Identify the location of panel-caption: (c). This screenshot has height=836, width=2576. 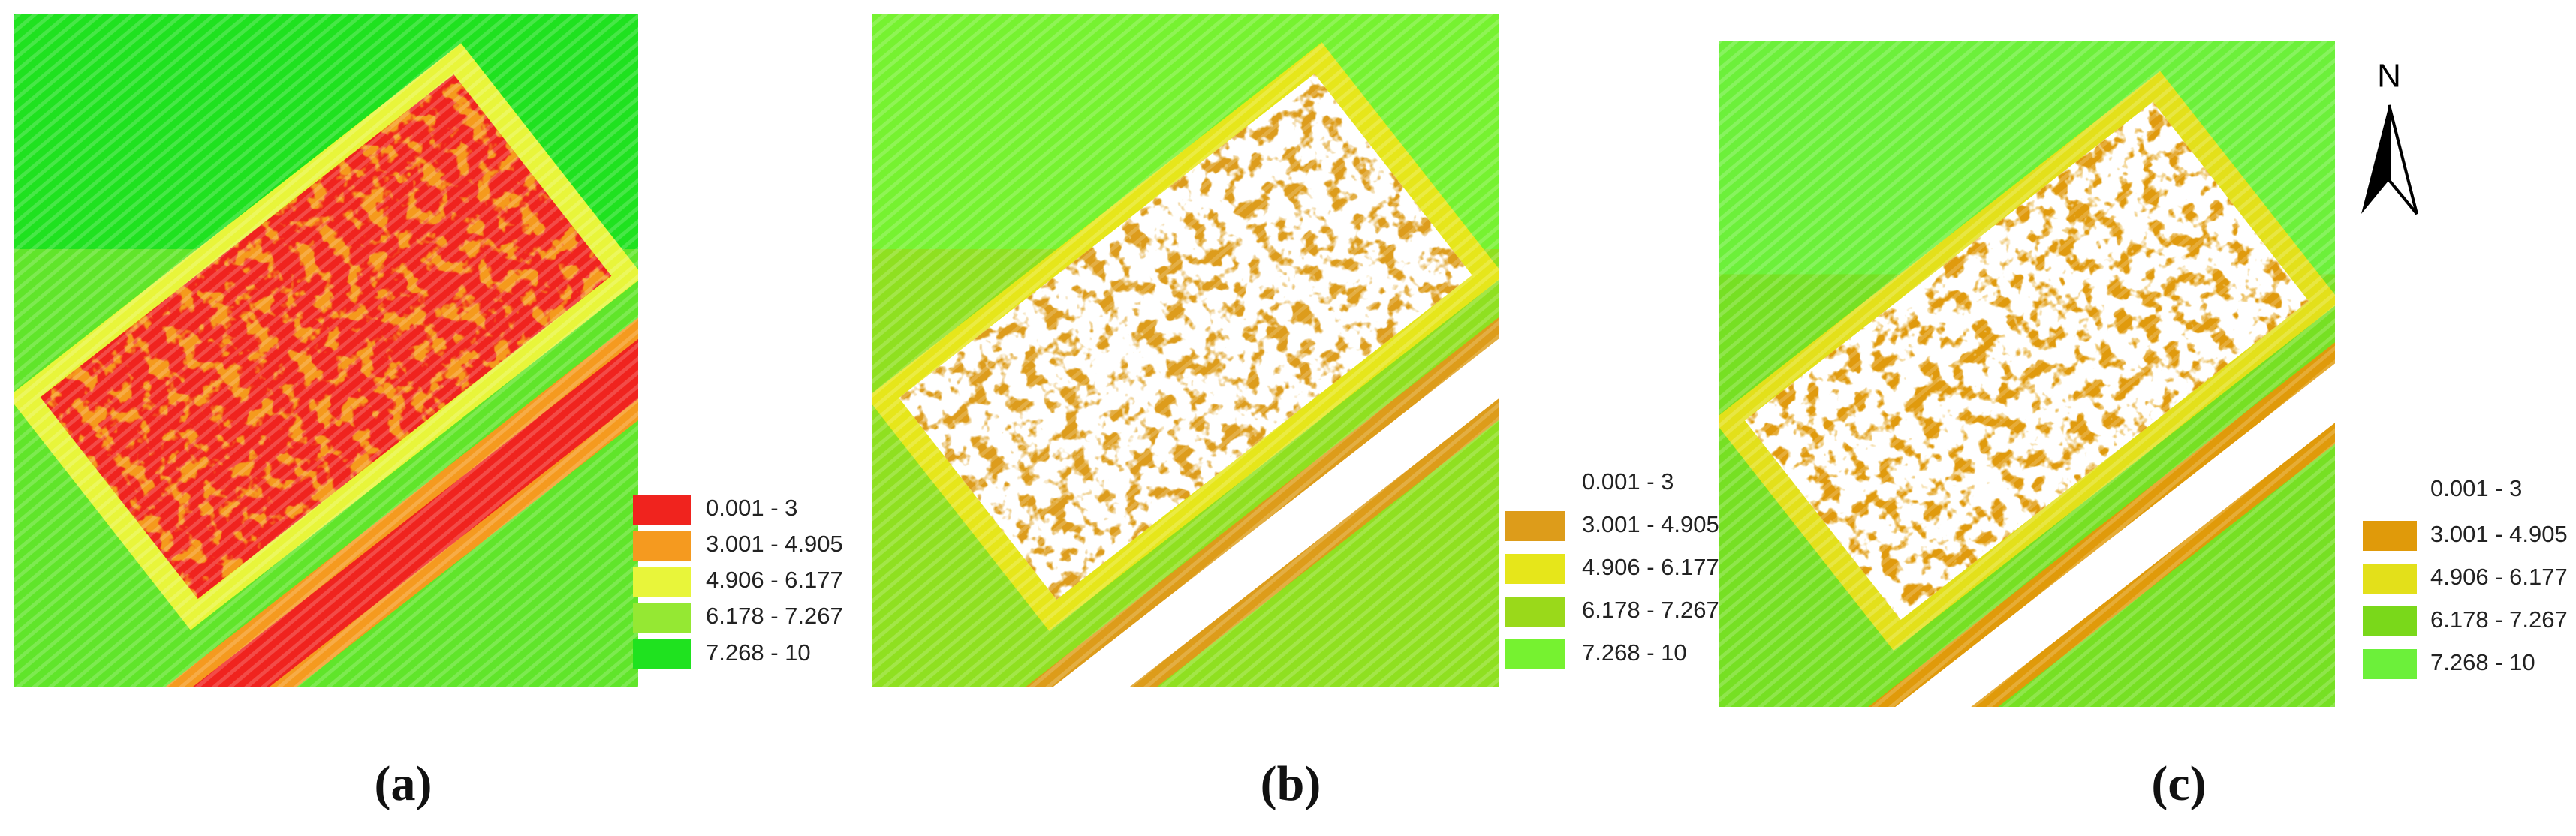
(2178, 783).